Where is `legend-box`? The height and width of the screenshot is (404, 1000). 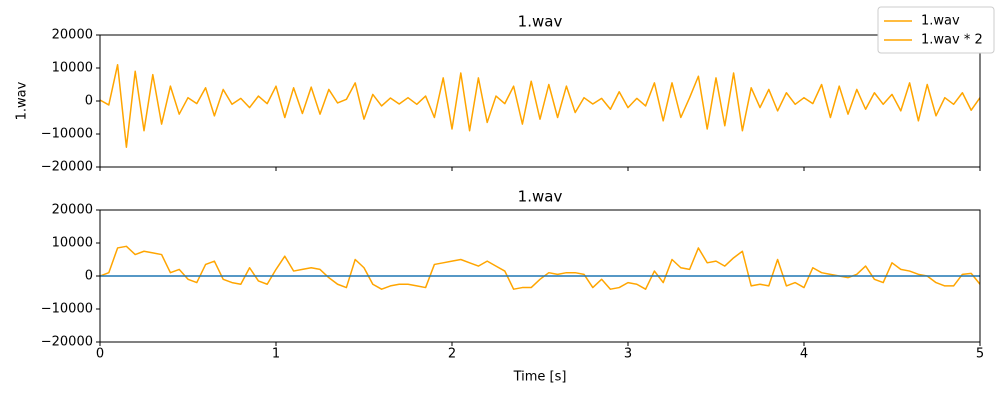
legend-box is located at coordinates (936, 30).